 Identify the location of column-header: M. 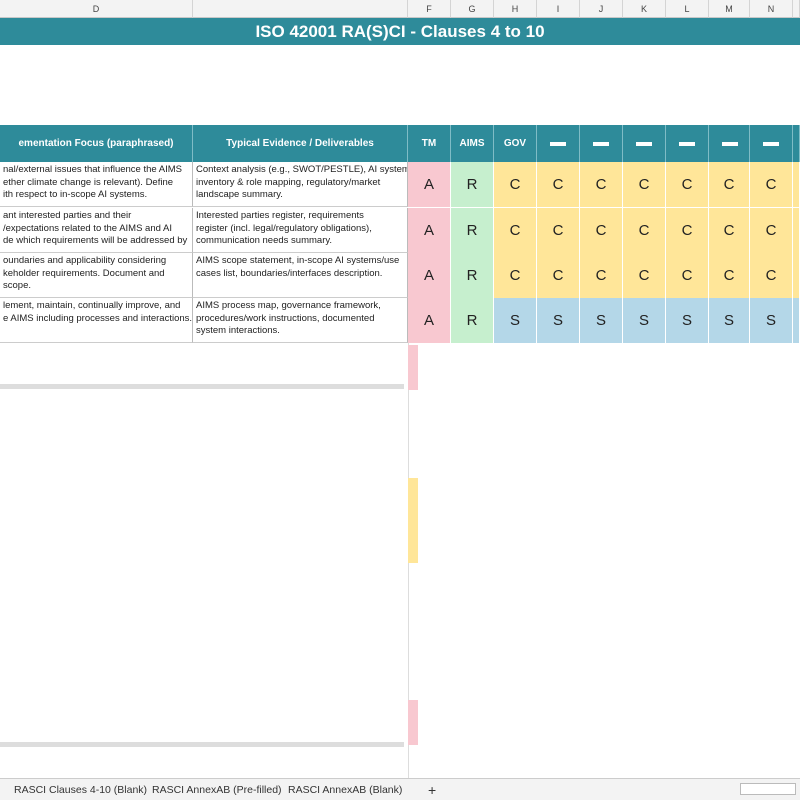
(729, 9).